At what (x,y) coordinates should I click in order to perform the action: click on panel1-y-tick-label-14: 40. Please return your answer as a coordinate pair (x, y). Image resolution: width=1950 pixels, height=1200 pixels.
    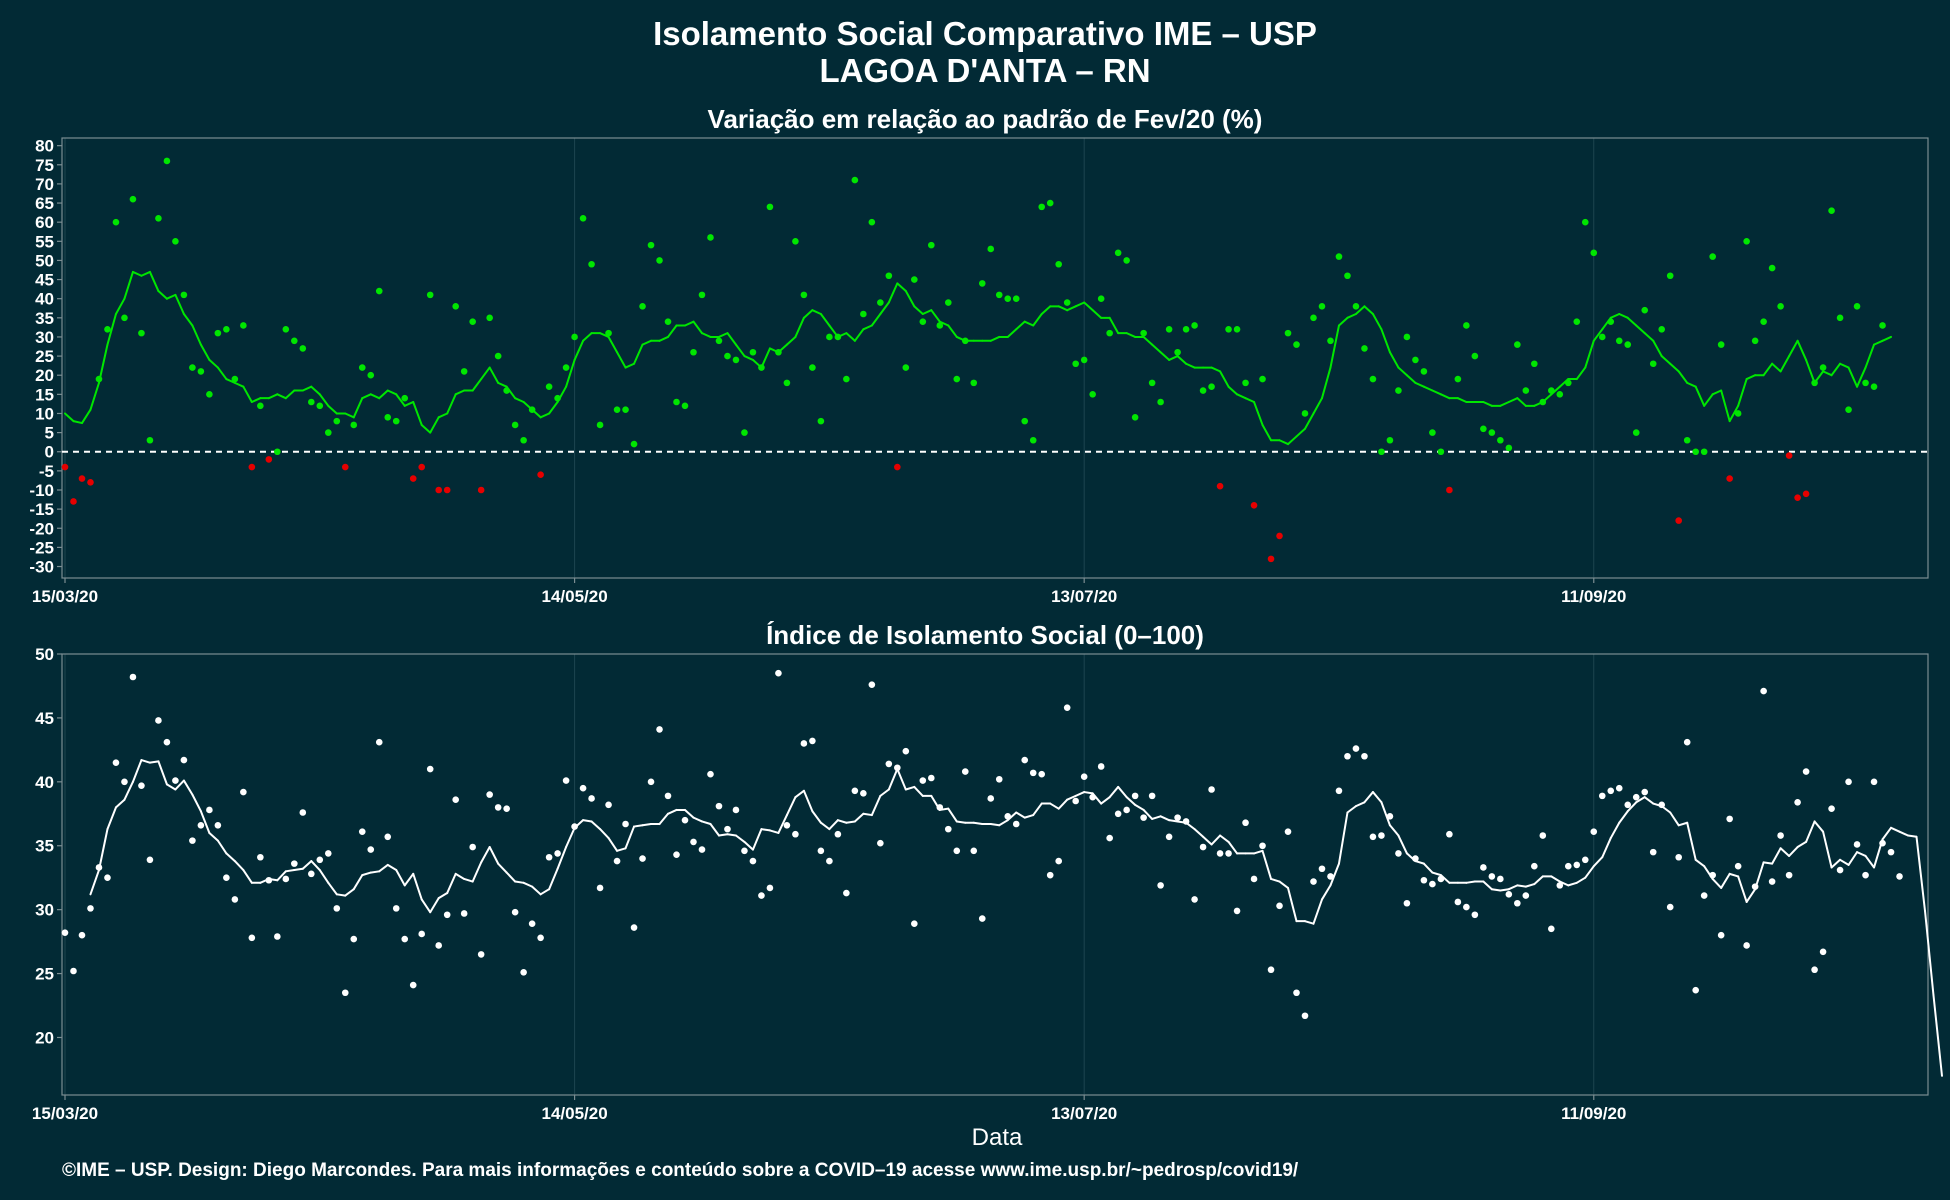
    Looking at the image, I should click on (44, 299).